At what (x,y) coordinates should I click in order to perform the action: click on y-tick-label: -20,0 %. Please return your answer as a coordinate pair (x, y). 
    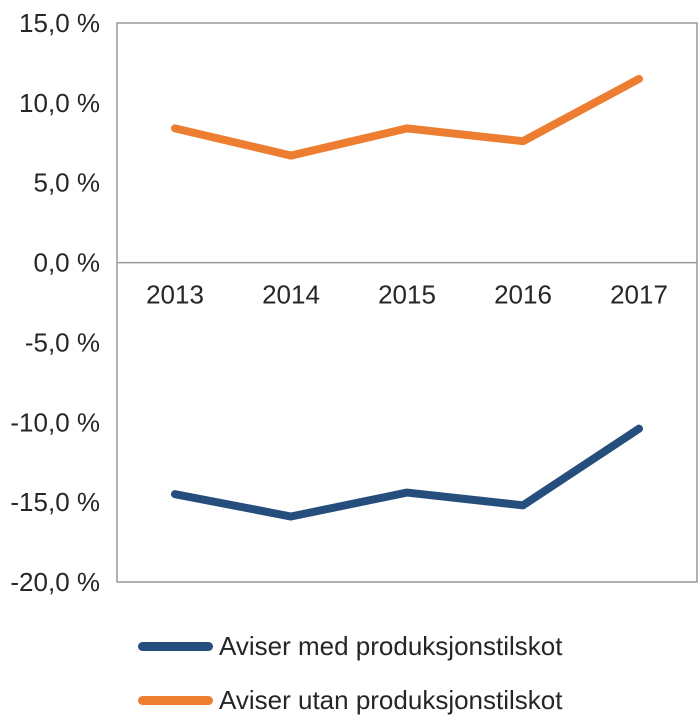
    Looking at the image, I should click on (55, 582).